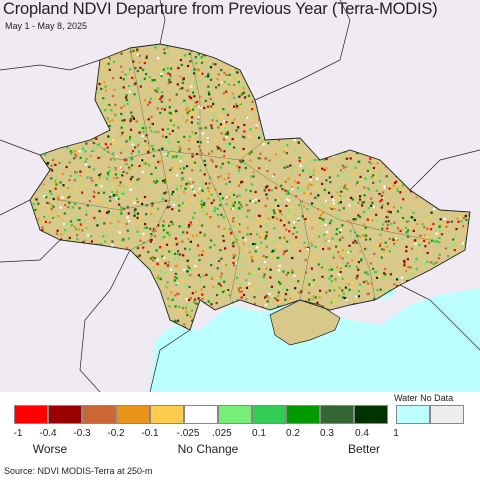 The height and width of the screenshot is (481, 480). Describe the element at coordinates (364, 449) in the screenshot. I see `legend-better-label: Better` at that location.